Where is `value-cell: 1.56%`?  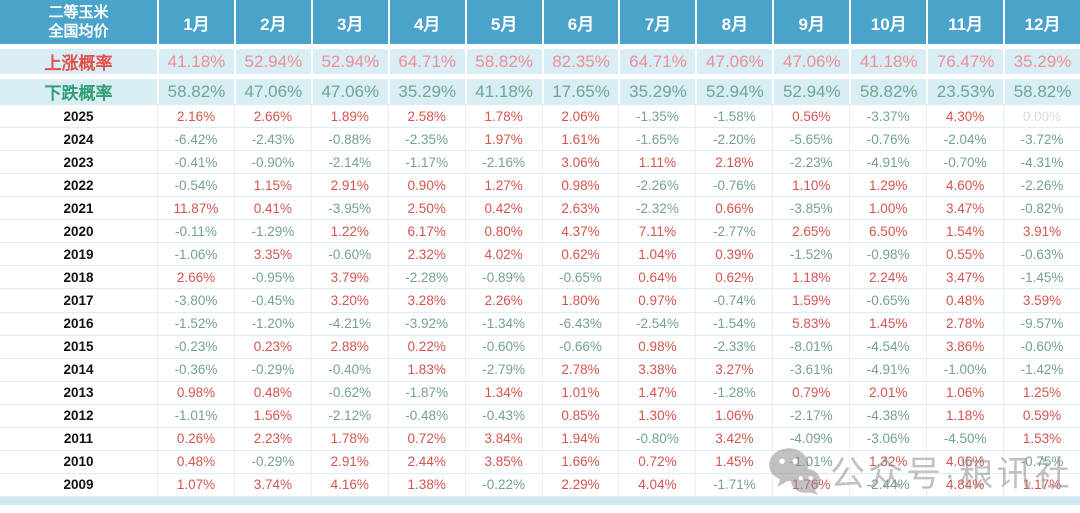 value-cell: 1.56% is located at coordinates (272, 415).